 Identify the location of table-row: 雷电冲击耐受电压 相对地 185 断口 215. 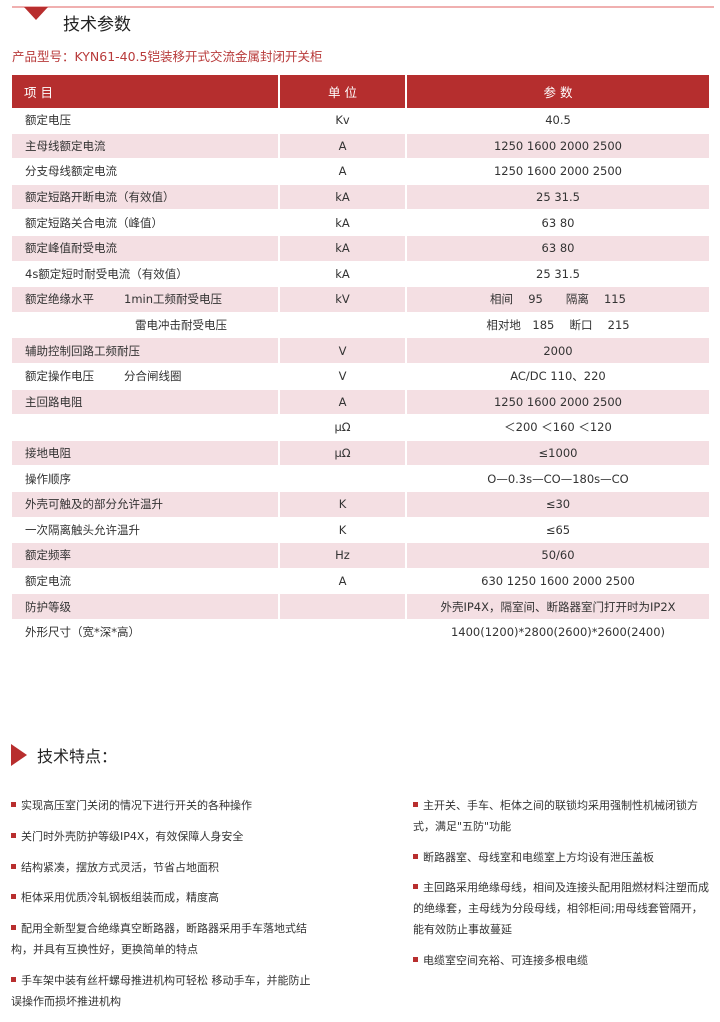
(360, 326).